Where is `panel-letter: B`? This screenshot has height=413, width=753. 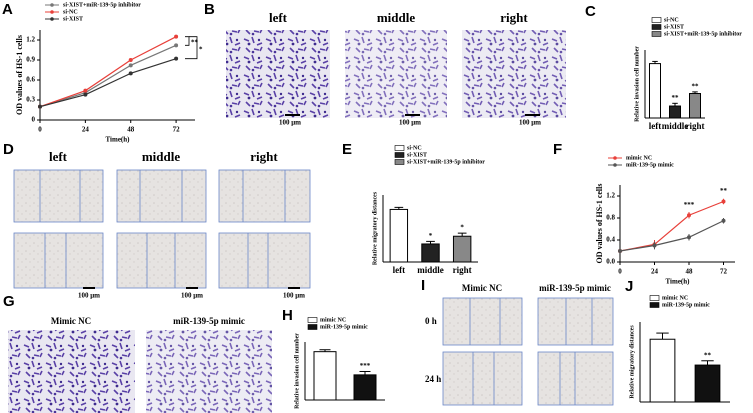
panel-letter: B is located at coordinates (209, 9).